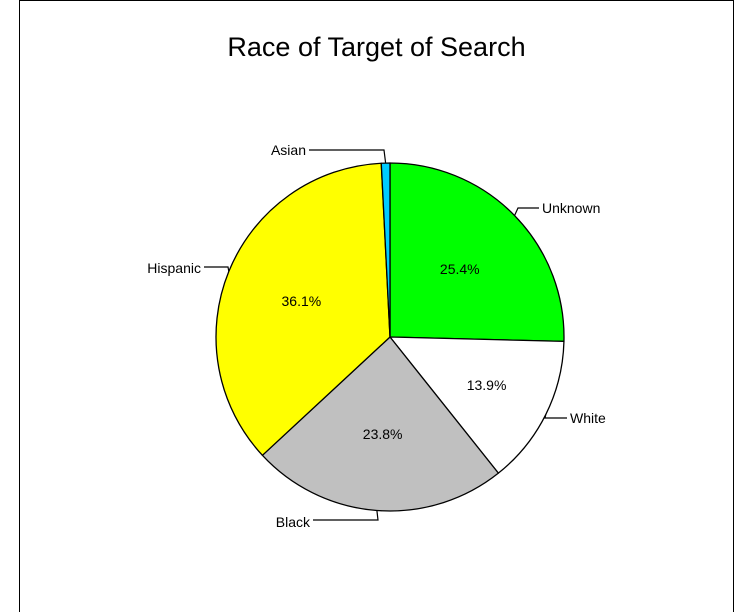  What do you see at coordinates (217, 269) in the screenshot?
I see `leader-line-hispanic` at bounding box center [217, 269].